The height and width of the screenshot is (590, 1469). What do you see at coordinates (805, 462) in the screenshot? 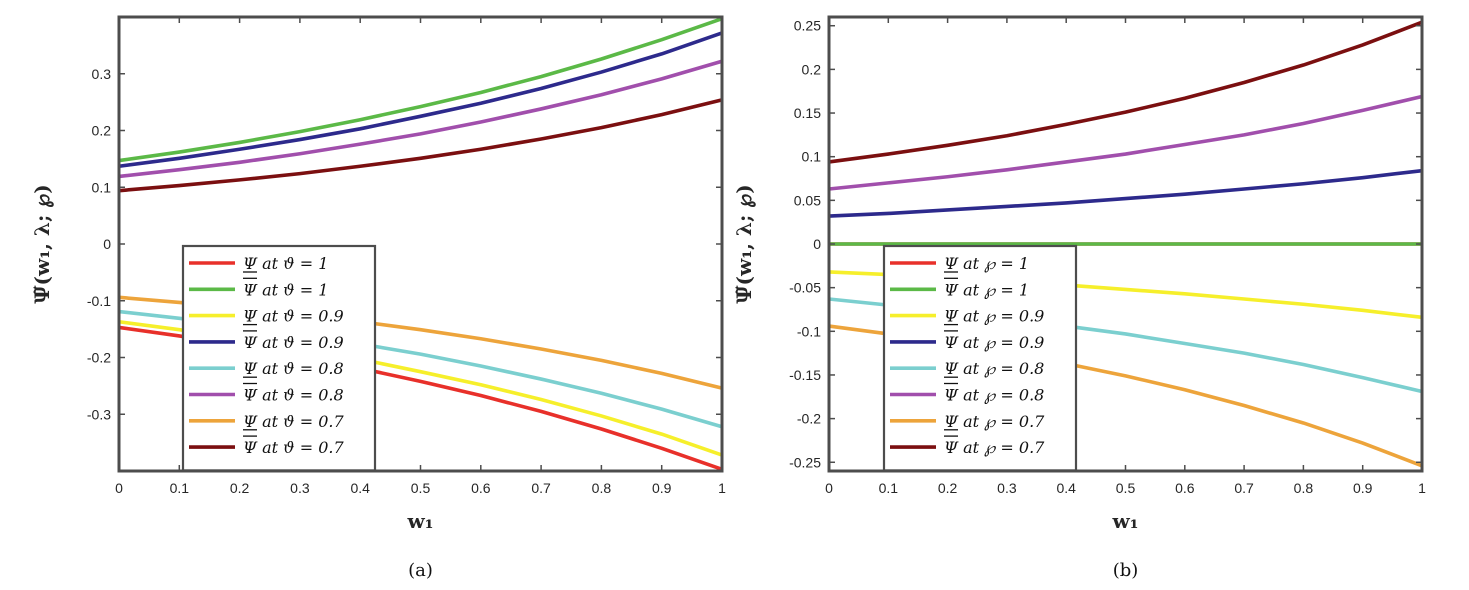
I see `y-tick-label: -0.25` at bounding box center [805, 462].